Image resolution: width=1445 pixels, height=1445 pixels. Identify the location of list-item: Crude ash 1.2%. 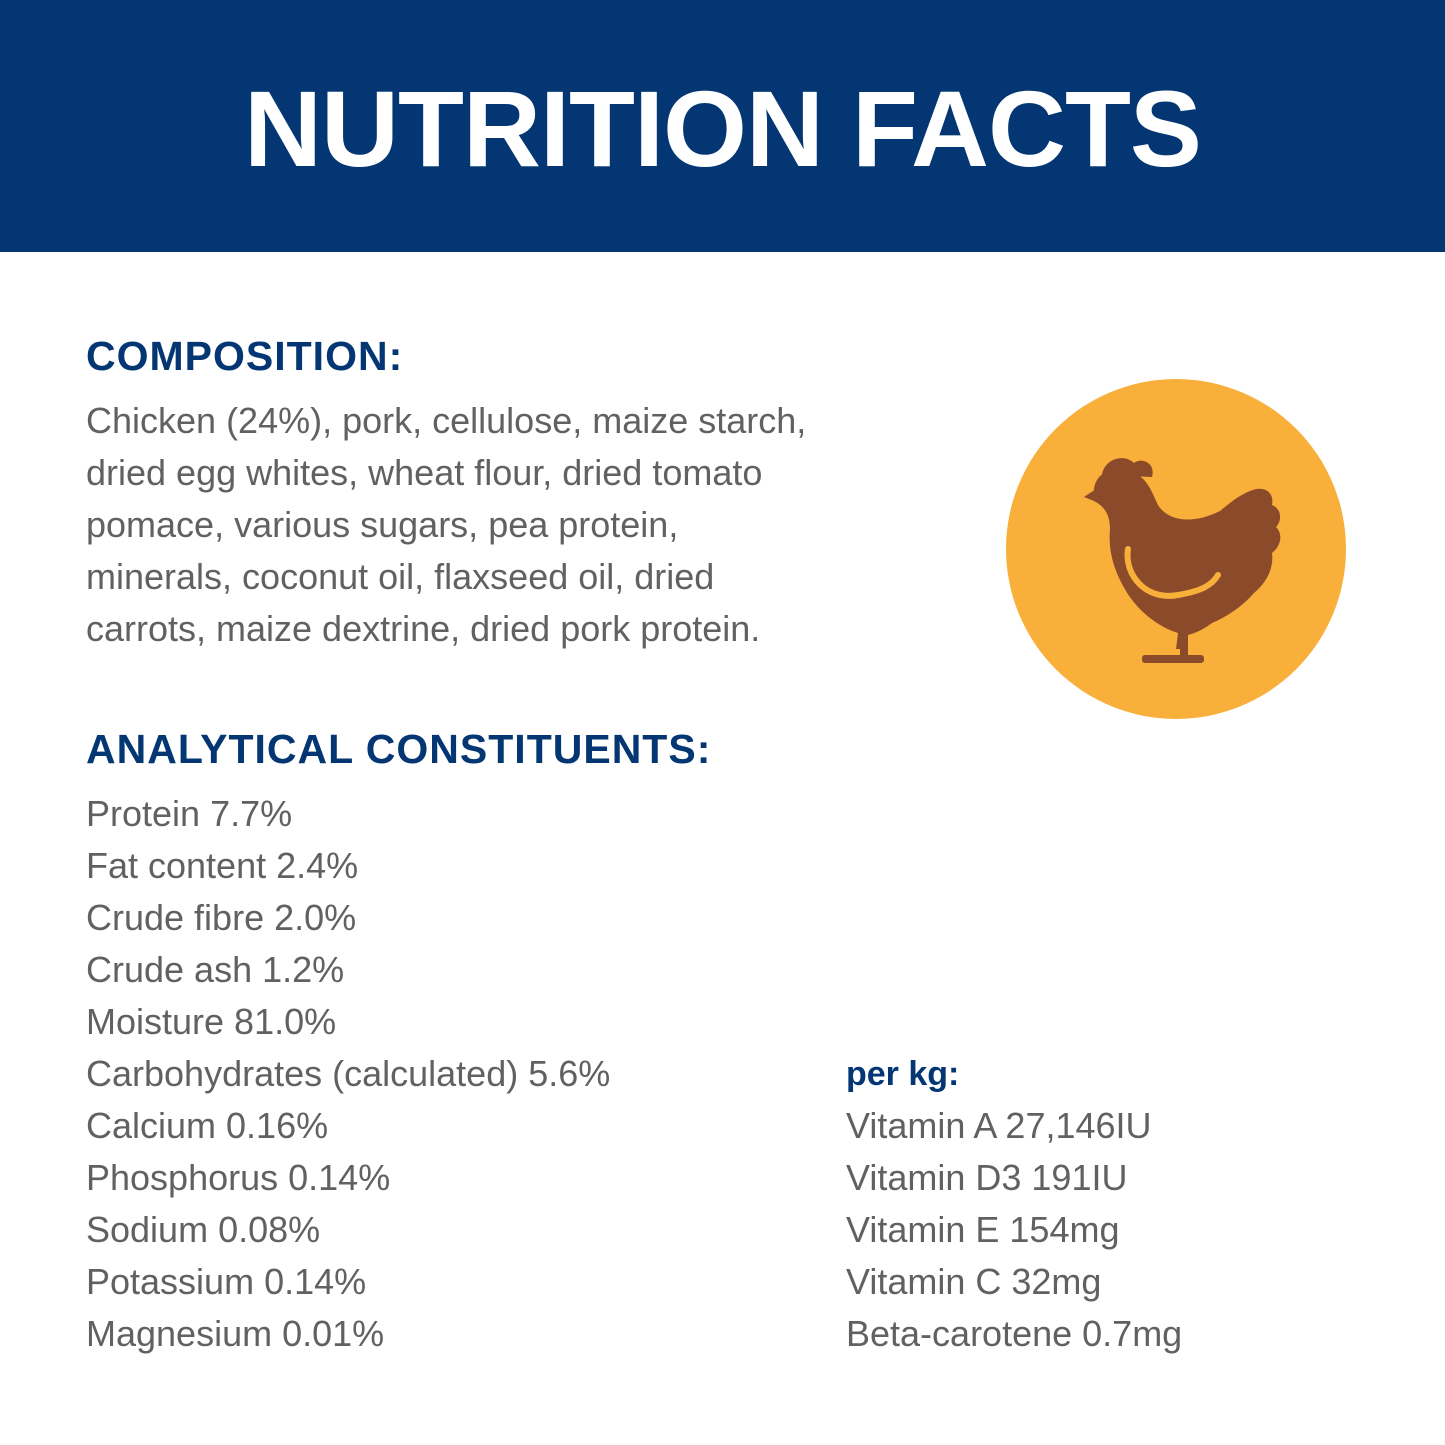
(215, 969).